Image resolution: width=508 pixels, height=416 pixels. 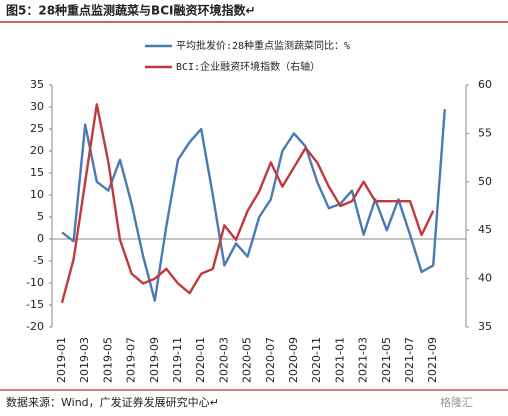 What do you see at coordinates (223, 360) in the screenshot?
I see `x-tick-label: 2020-03` at bounding box center [223, 360].